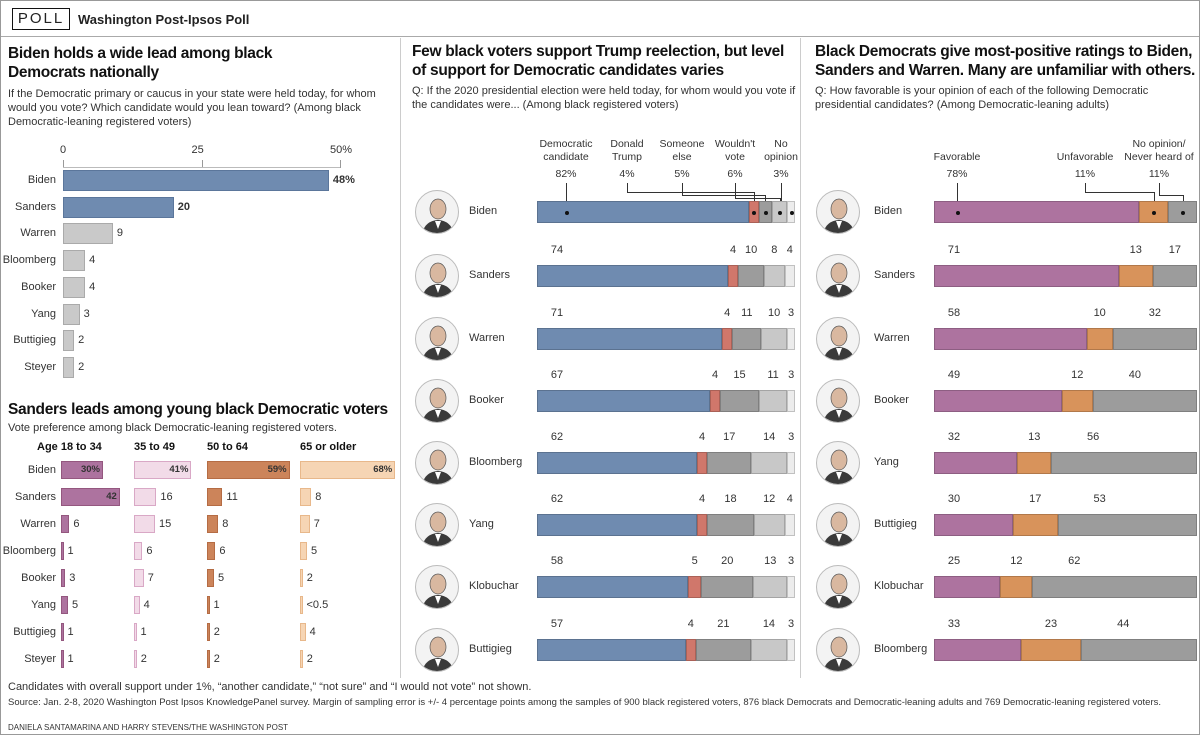 This screenshot has height=735, width=1200. I want to click on category-label: Biden, so click(41, 470).